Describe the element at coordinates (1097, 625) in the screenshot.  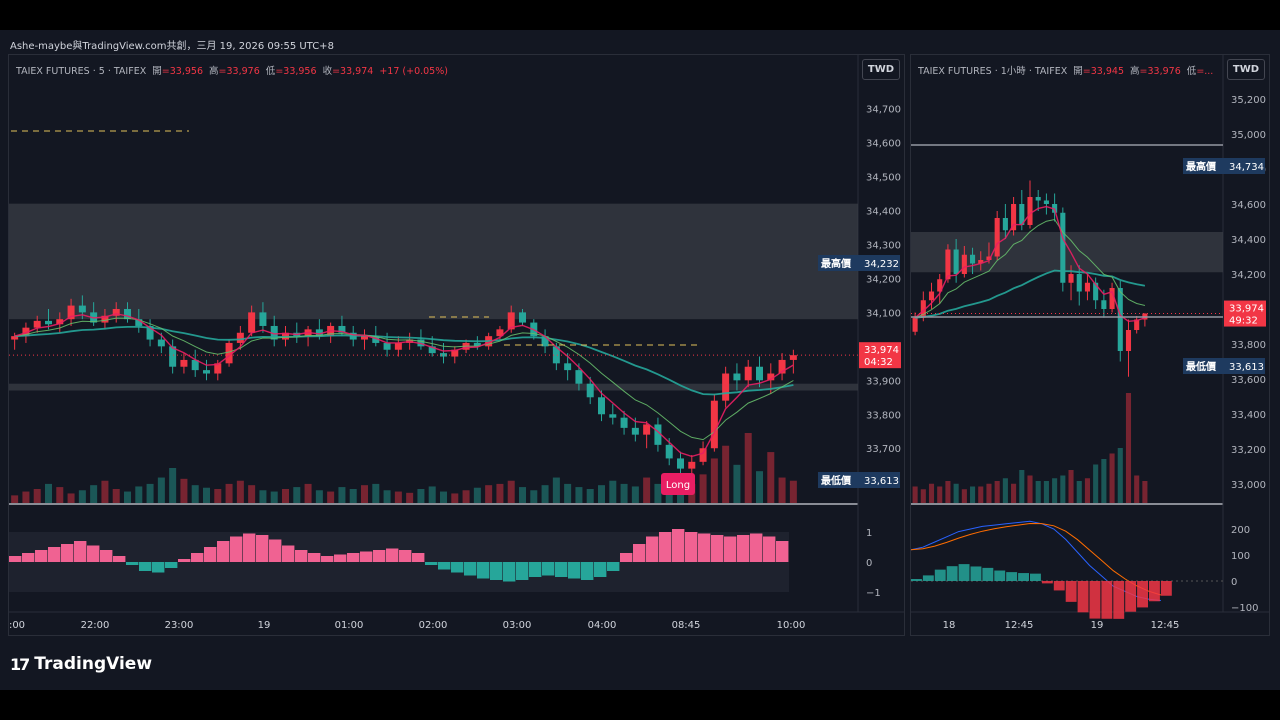
I see `time-tick-label: 19` at that location.